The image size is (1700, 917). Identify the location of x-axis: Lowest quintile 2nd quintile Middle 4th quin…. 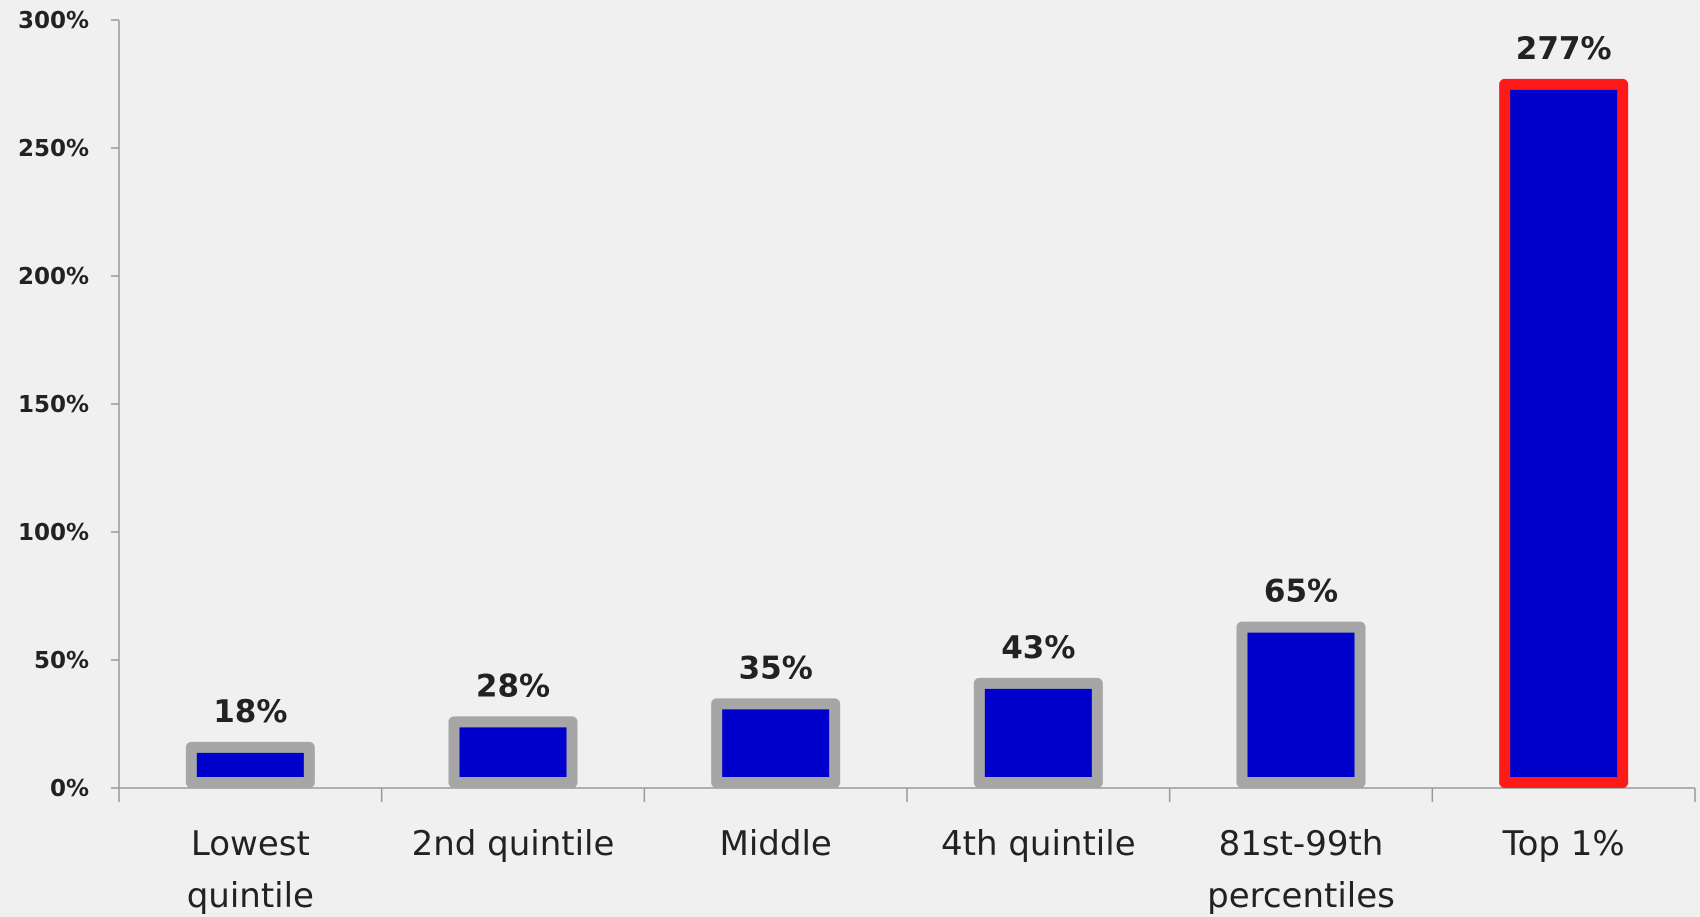
(907, 851).